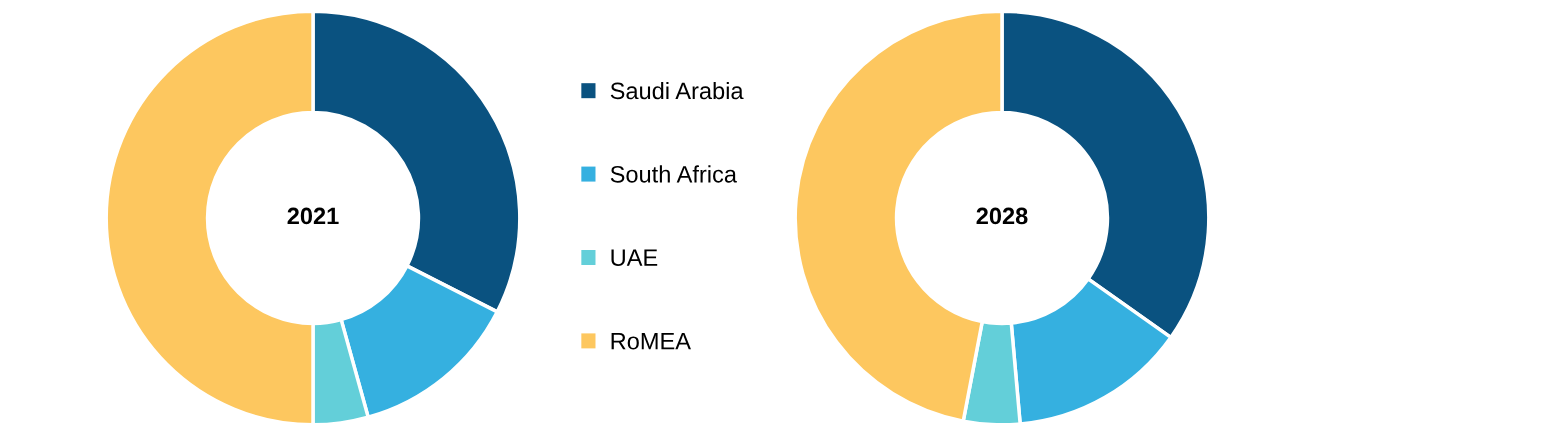  Describe the element at coordinates (673, 174) in the screenshot. I see `legend-label: South Africa` at that location.